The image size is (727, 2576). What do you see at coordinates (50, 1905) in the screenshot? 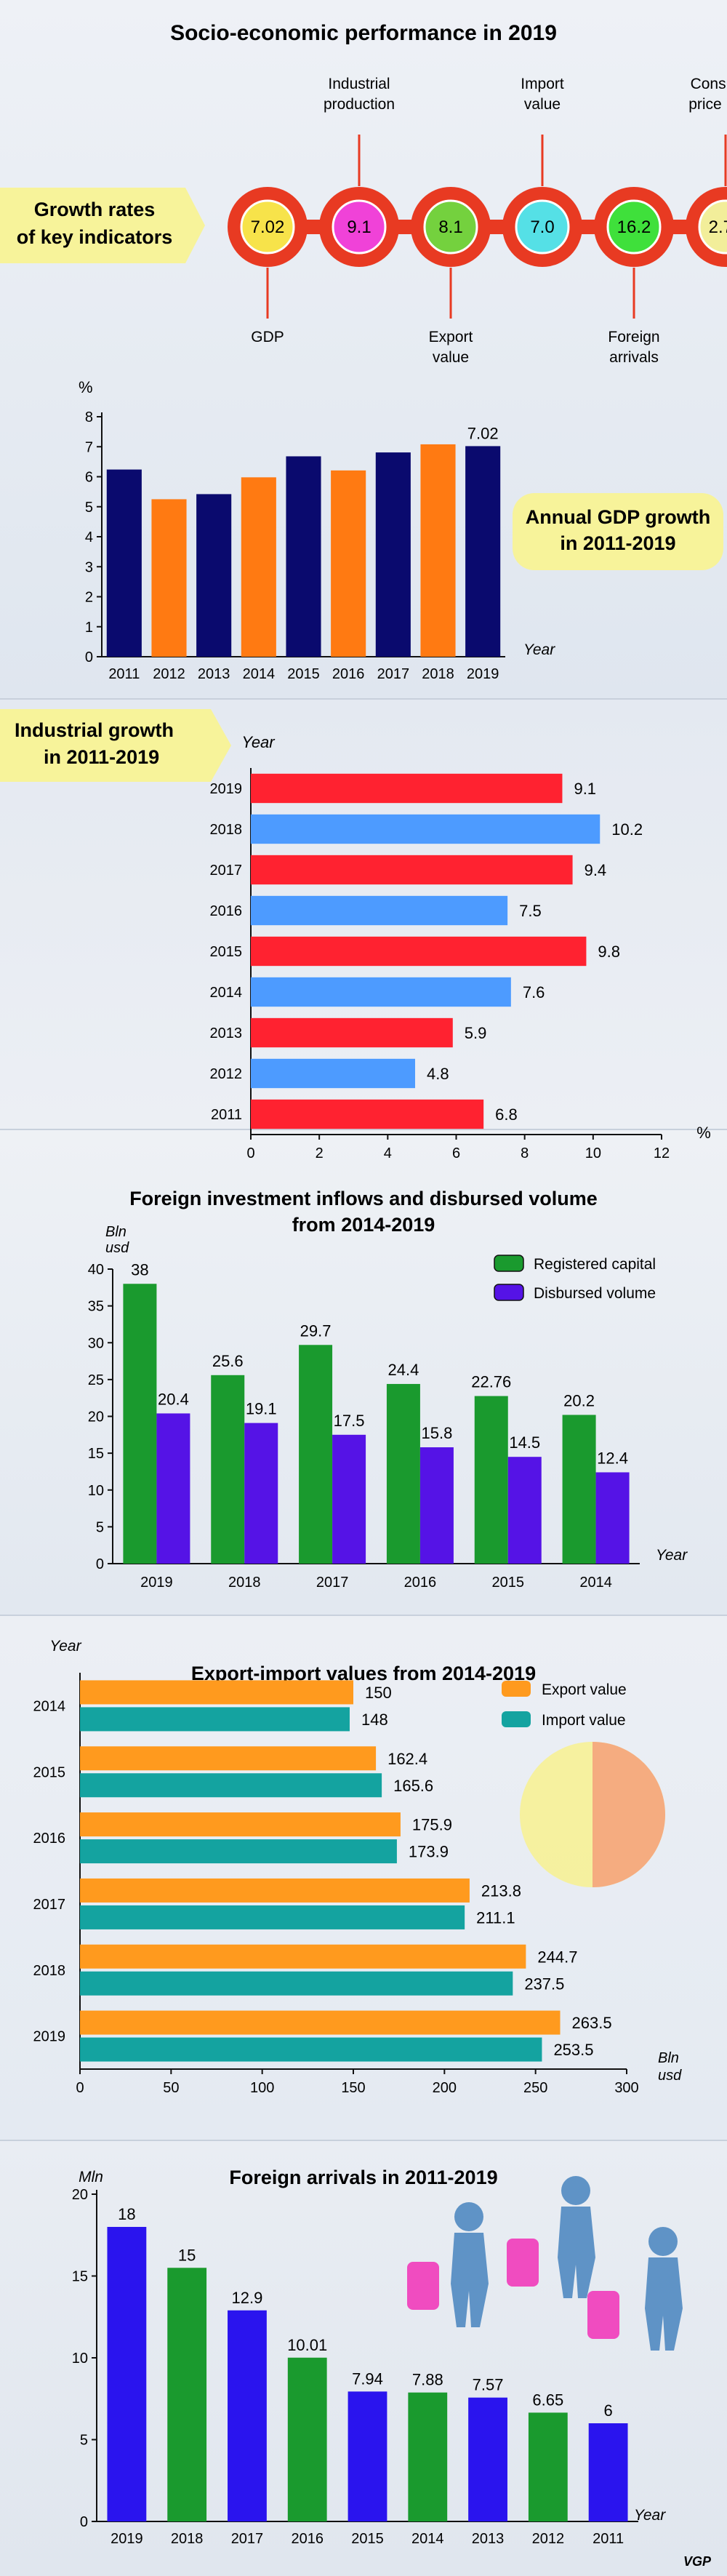
I see `y-tick-label: 2017` at bounding box center [50, 1905].